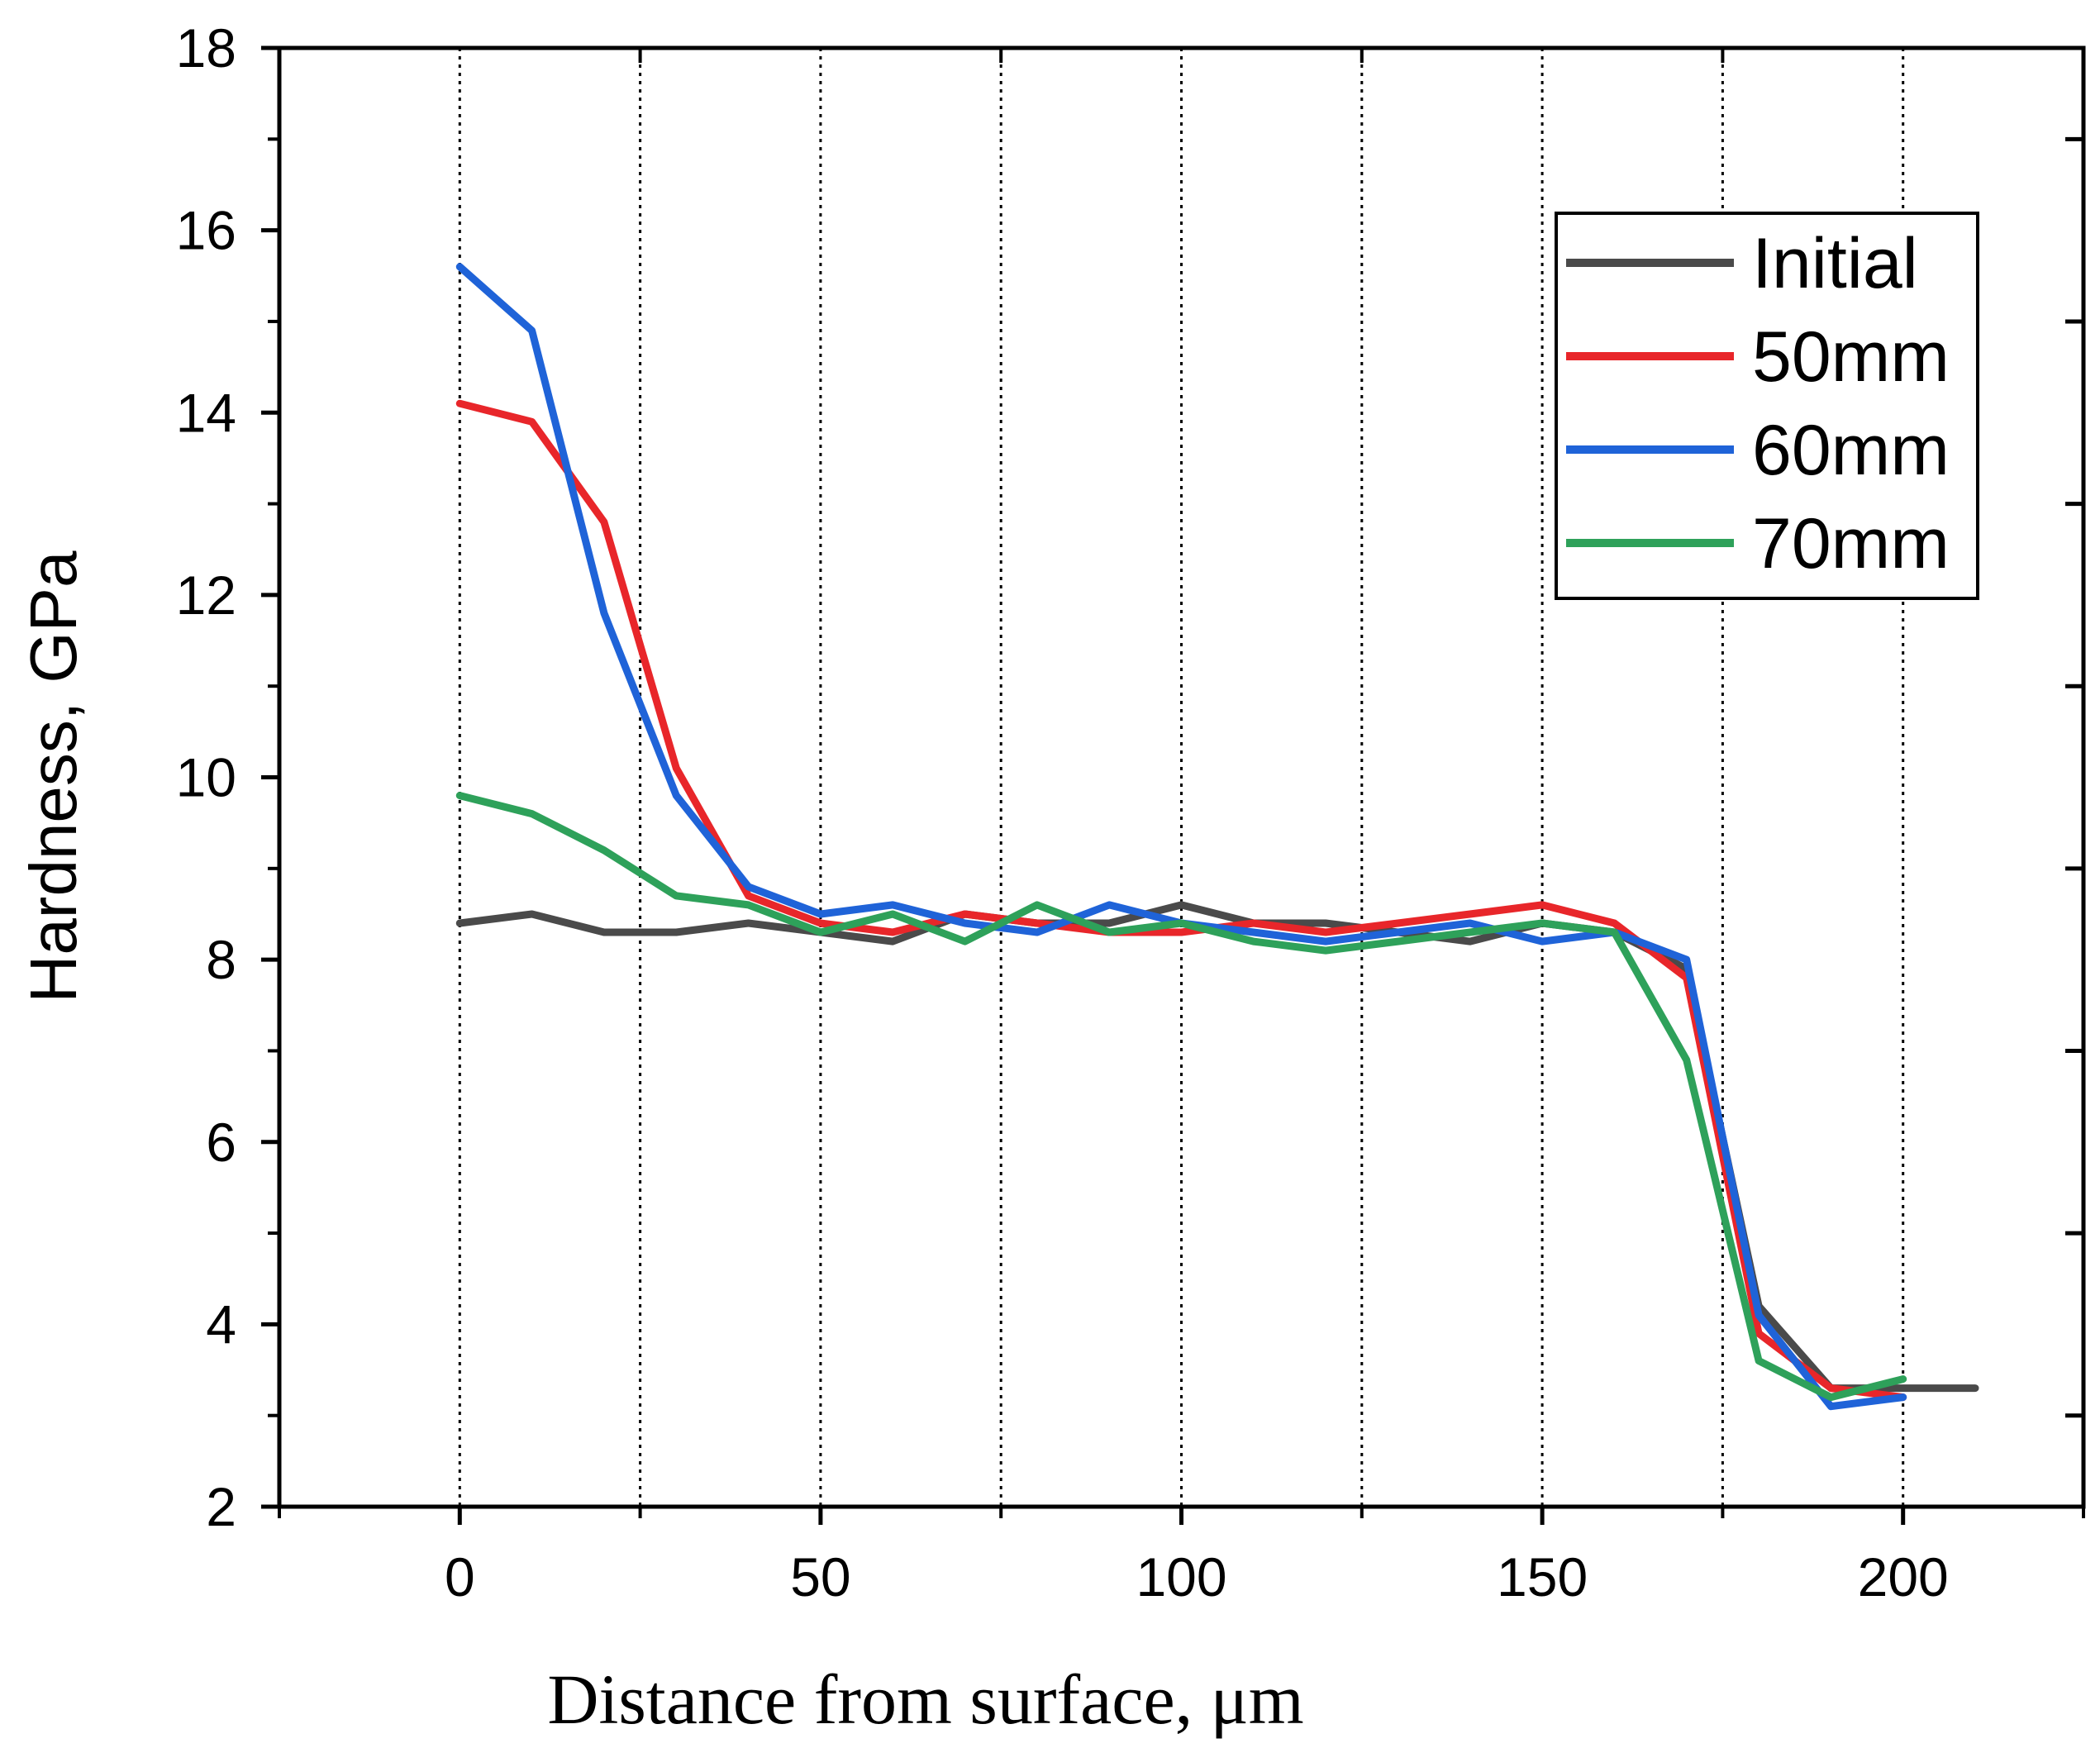 The image size is (2100, 1748). What do you see at coordinates (1542, 1576) in the screenshot?
I see `x-tick-label: 150` at bounding box center [1542, 1576].